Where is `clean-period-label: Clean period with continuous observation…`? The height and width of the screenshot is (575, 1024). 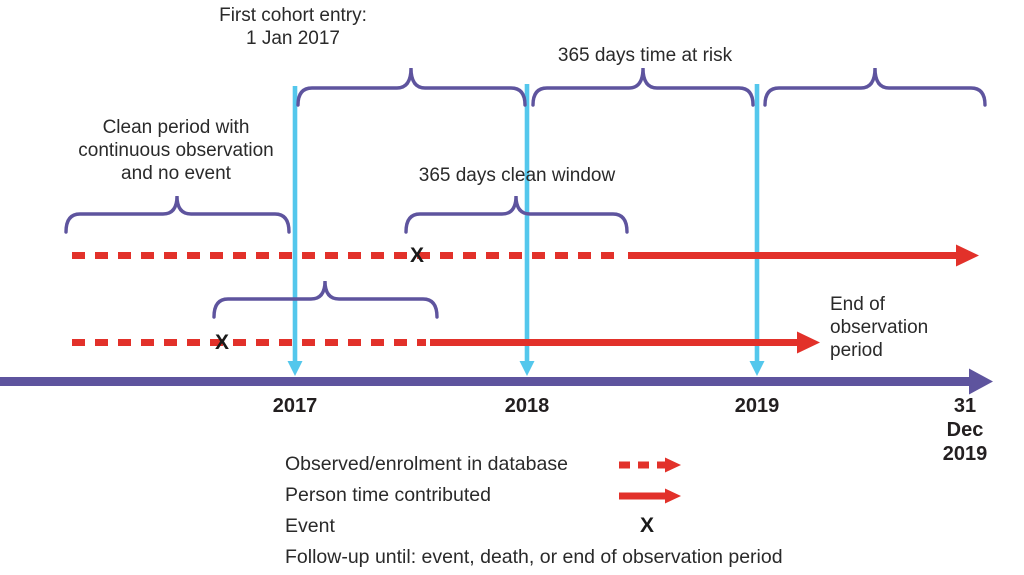 clean-period-label: Clean period with continuous observation… is located at coordinates (176, 151).